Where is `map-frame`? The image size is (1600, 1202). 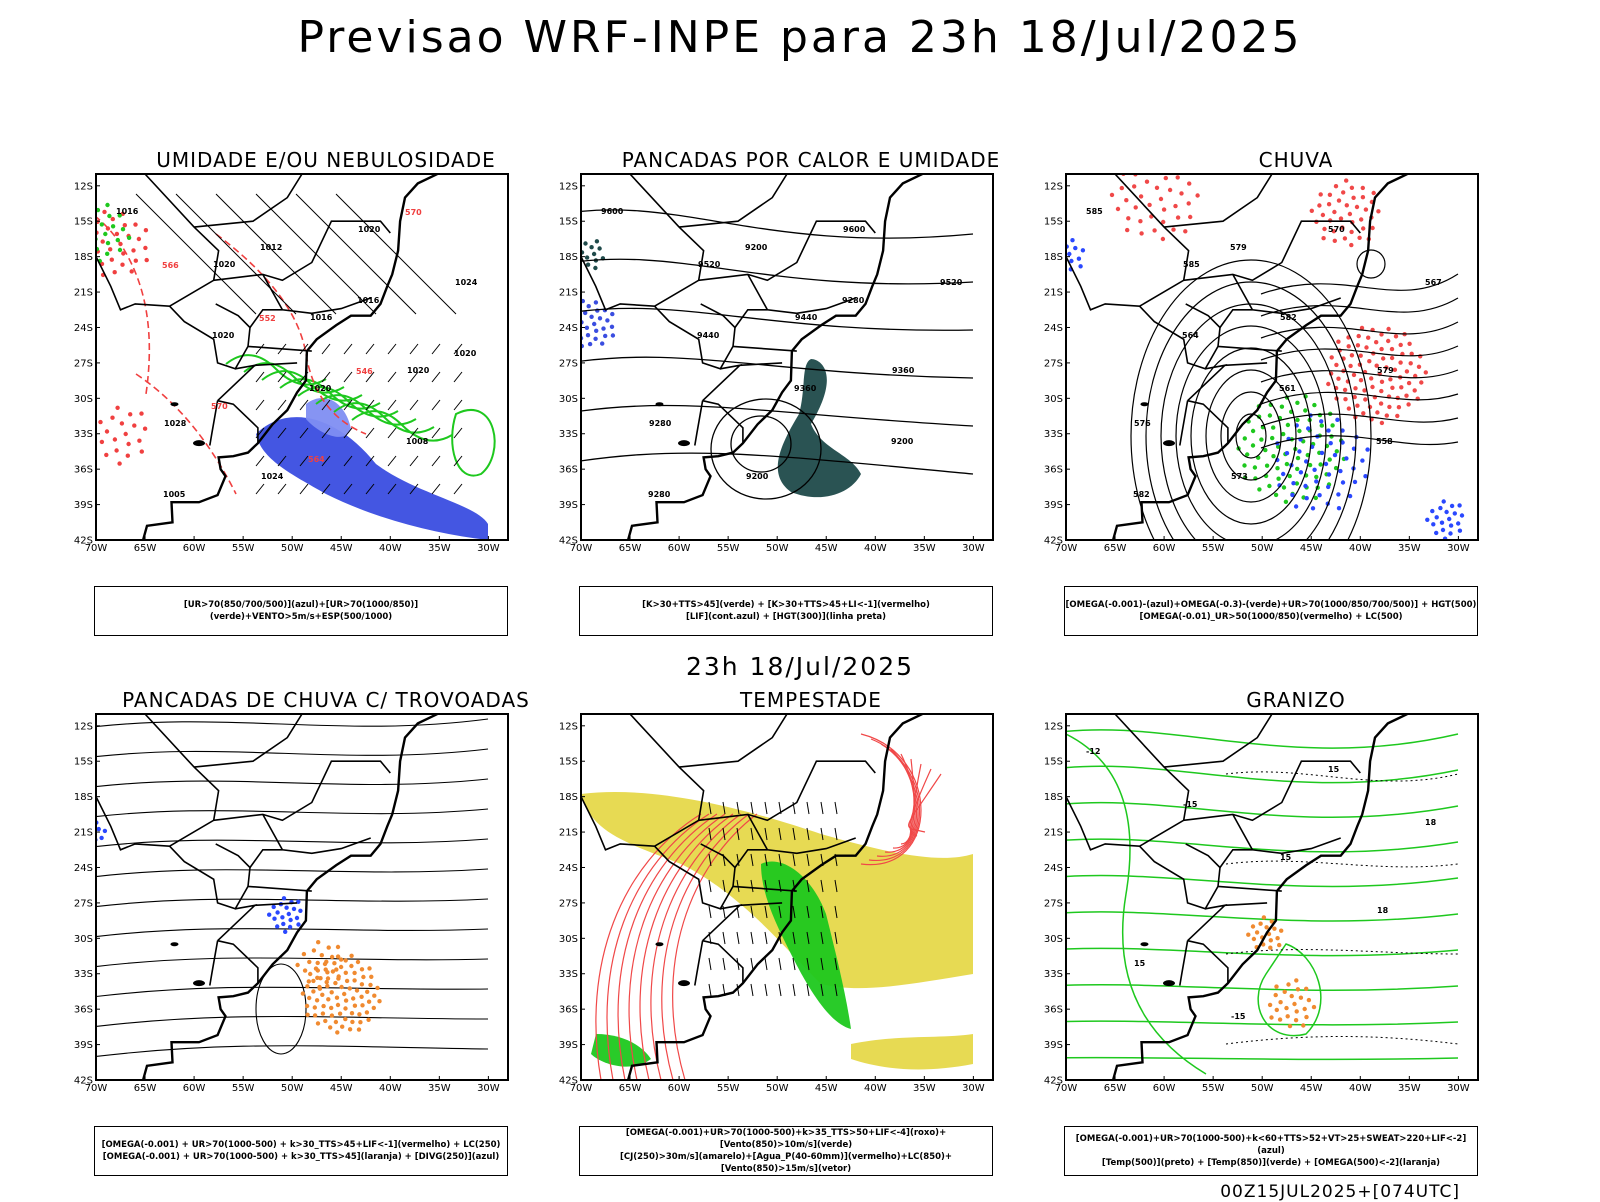
map-frame is located at coordinates (1272, 357).